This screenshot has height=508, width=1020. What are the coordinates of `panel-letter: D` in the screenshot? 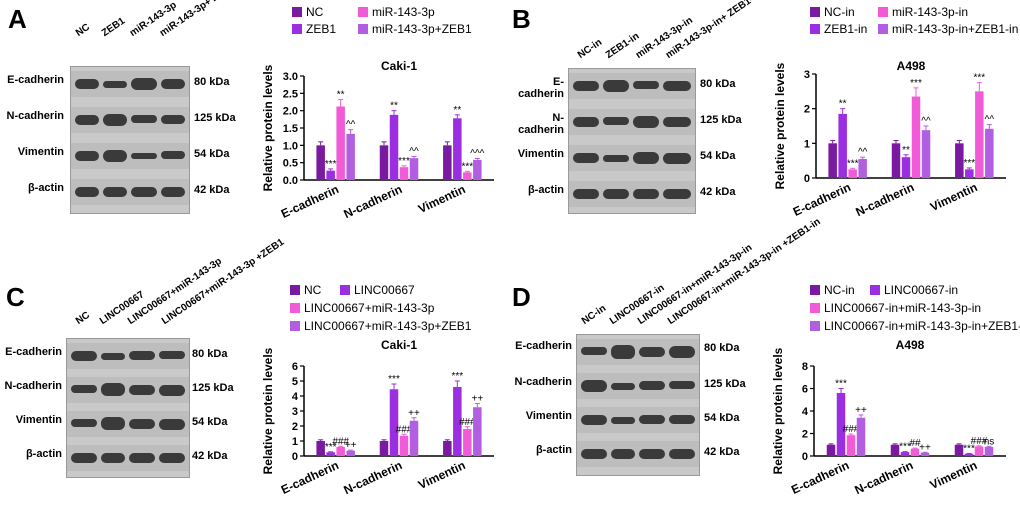 It's located at (521, 297).